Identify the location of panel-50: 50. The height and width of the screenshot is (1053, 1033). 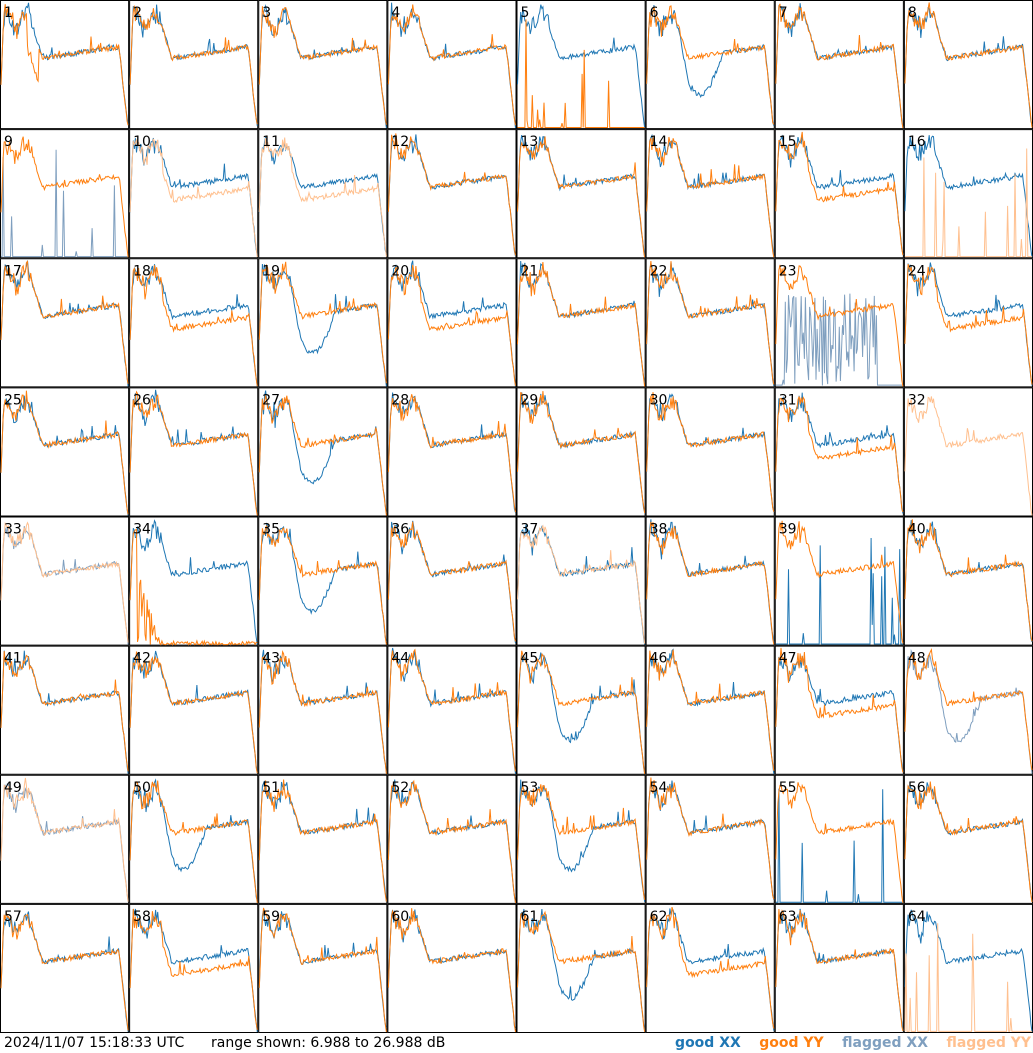
(194, 839).